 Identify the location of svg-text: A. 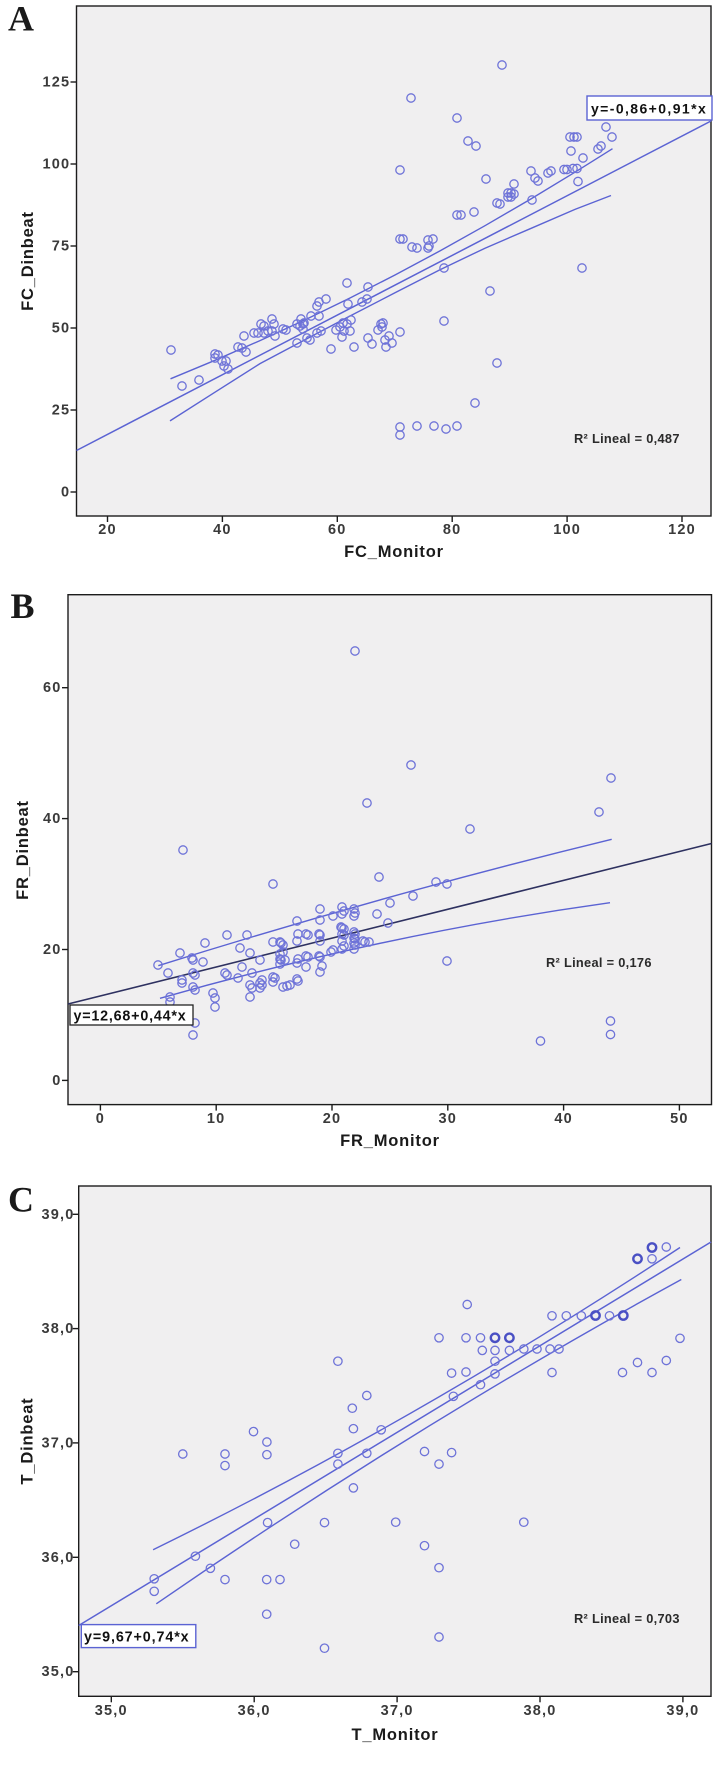
(21, 19).